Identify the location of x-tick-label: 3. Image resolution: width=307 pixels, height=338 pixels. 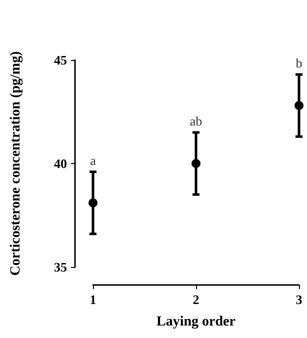
(299, 299).